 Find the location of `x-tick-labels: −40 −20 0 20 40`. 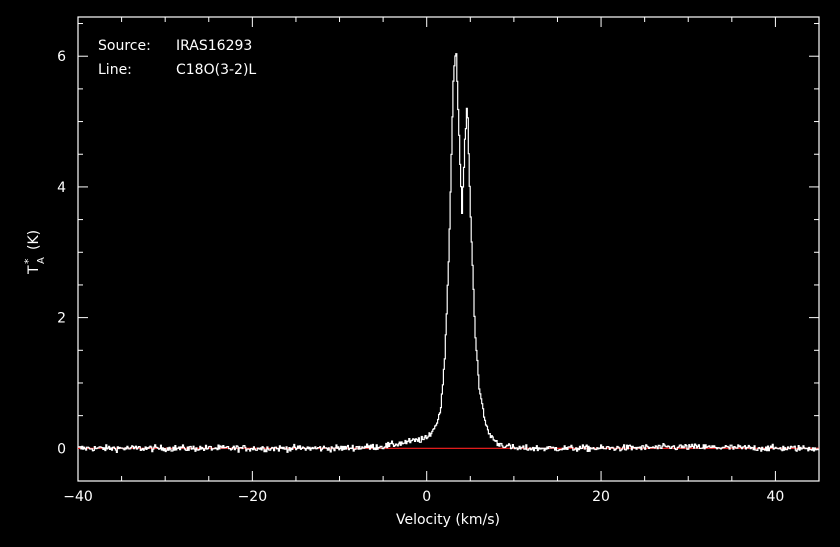

x-tick-labels: −40 −20 0 20 40 is located at coordinates (423, 497).